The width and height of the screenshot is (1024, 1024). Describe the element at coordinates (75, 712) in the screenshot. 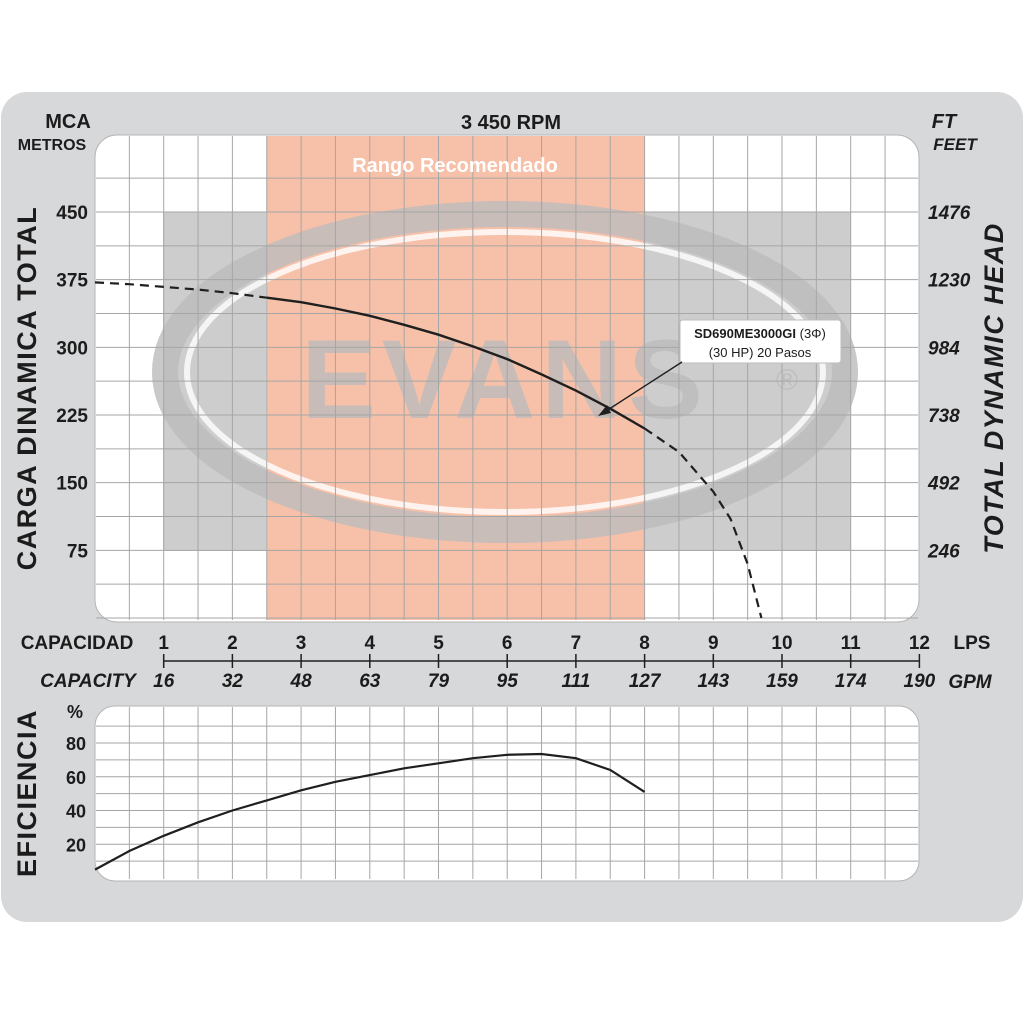

I see `efficiency-unit: %` at that location.